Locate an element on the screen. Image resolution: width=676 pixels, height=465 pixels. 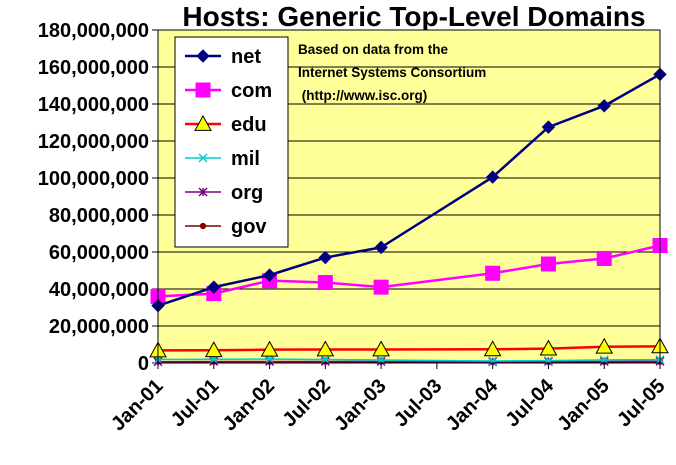
y-tick-label: 160,000,000 is located at coordinates (93, 68).